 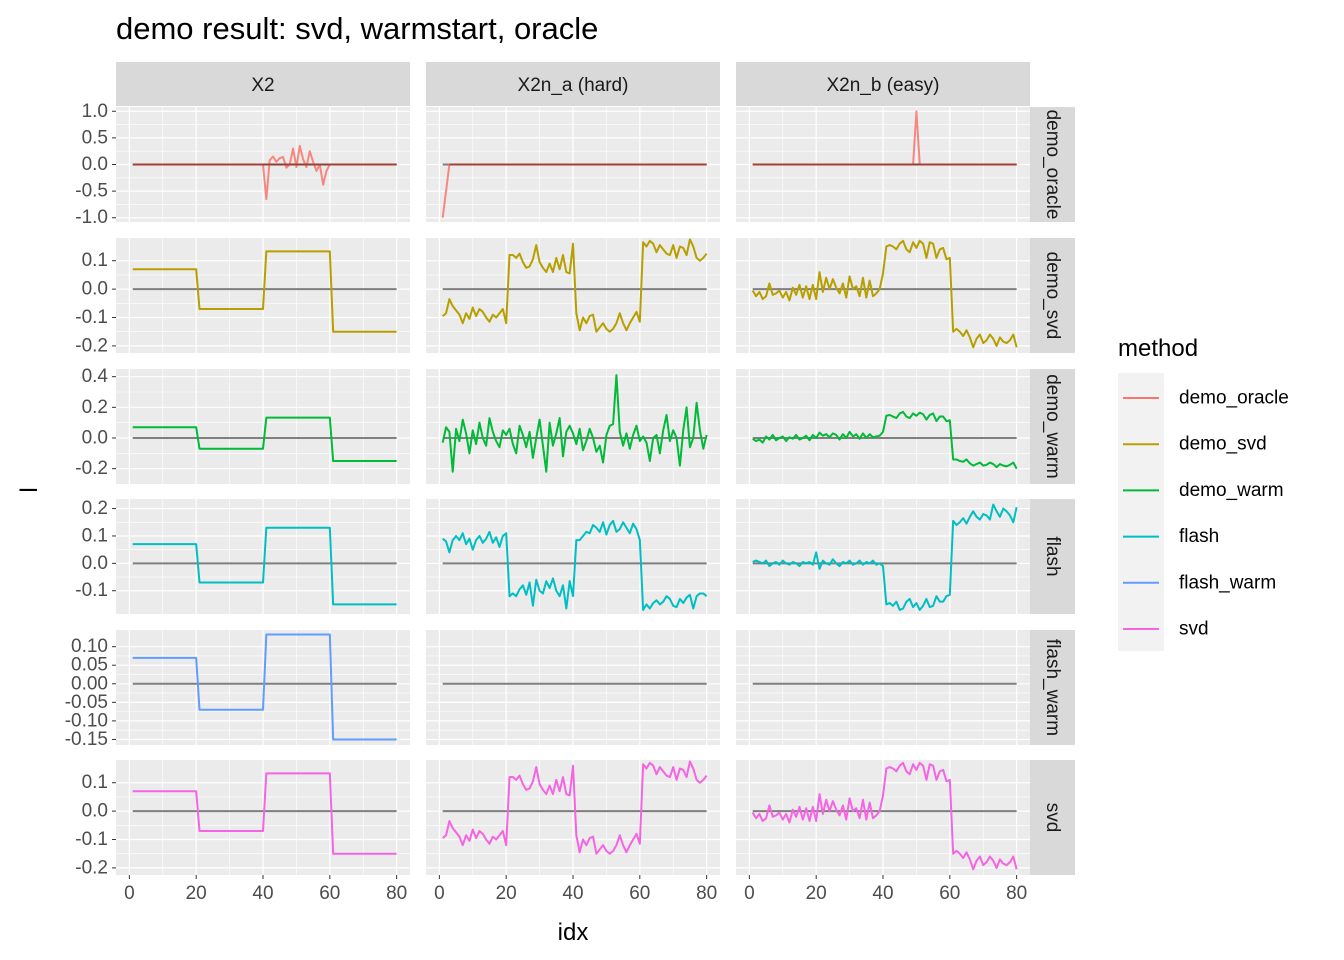 What do you see at coordinates (95, 376) in the screenshot?
I see `y-tick-label: 0.4` at bounding box center [95, 376].